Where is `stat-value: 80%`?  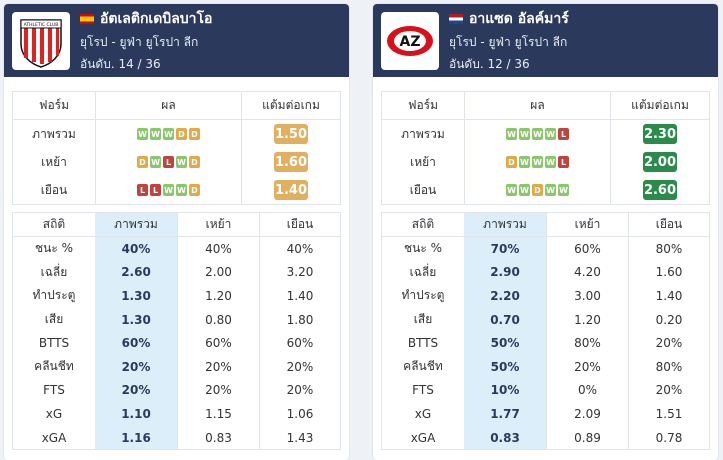
stat-value: 80% is located at coordinates (587, 343).